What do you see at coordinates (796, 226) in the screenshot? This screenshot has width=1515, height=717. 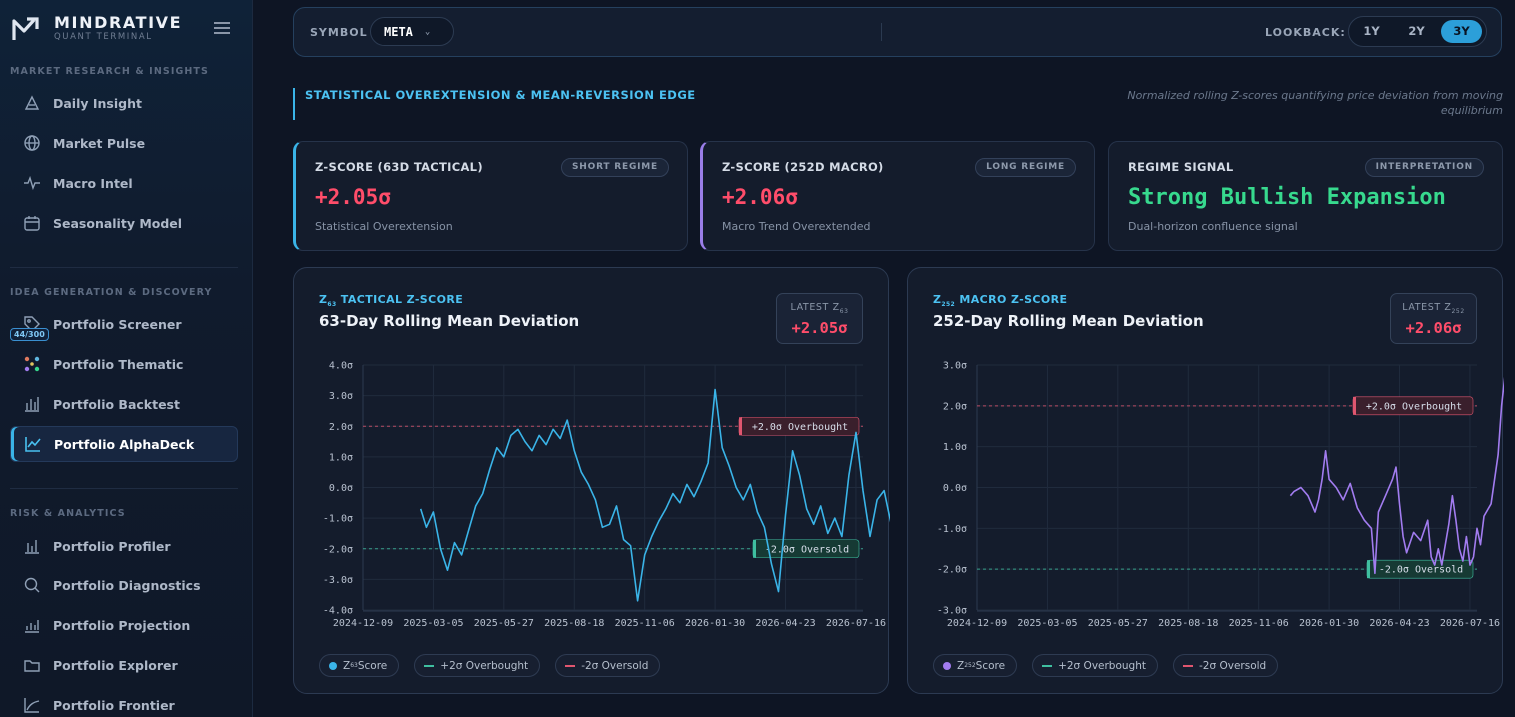 I see `card-subtitle: Macro Trend Overextended` at bounding box center [796, 226].